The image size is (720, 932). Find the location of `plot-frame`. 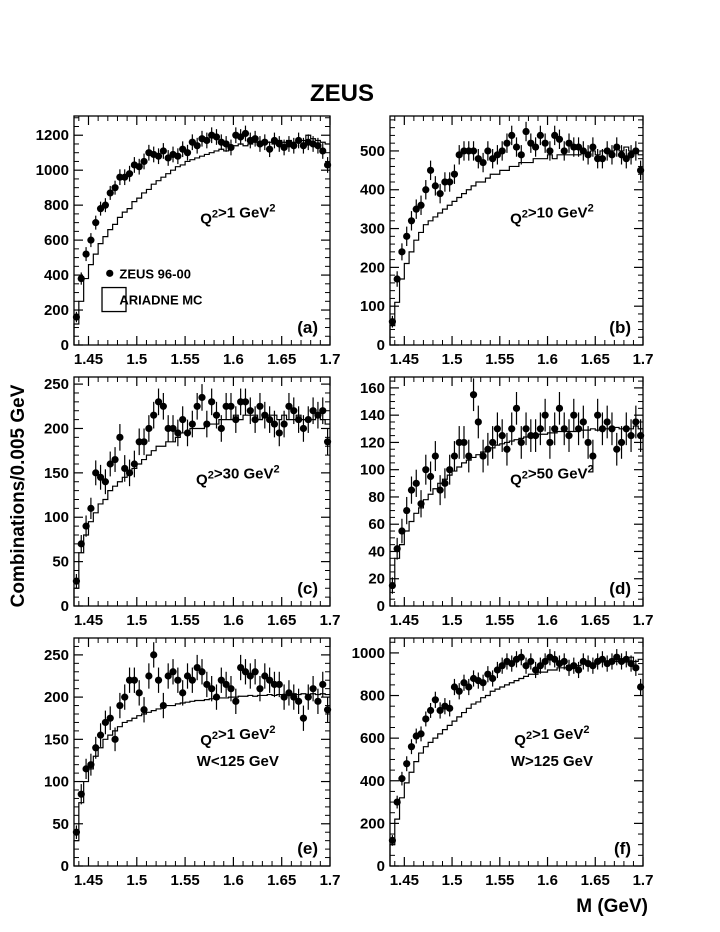

plot-frame is located at coordinates (202, 230).